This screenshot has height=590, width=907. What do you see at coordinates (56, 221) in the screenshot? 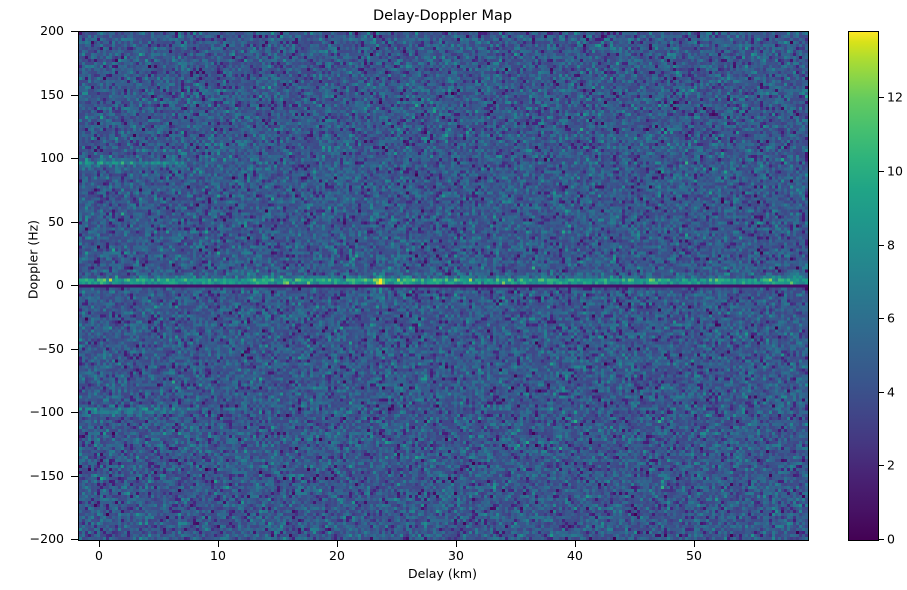
I see `y-tick-label: 50` at bounding box center [56, 221].